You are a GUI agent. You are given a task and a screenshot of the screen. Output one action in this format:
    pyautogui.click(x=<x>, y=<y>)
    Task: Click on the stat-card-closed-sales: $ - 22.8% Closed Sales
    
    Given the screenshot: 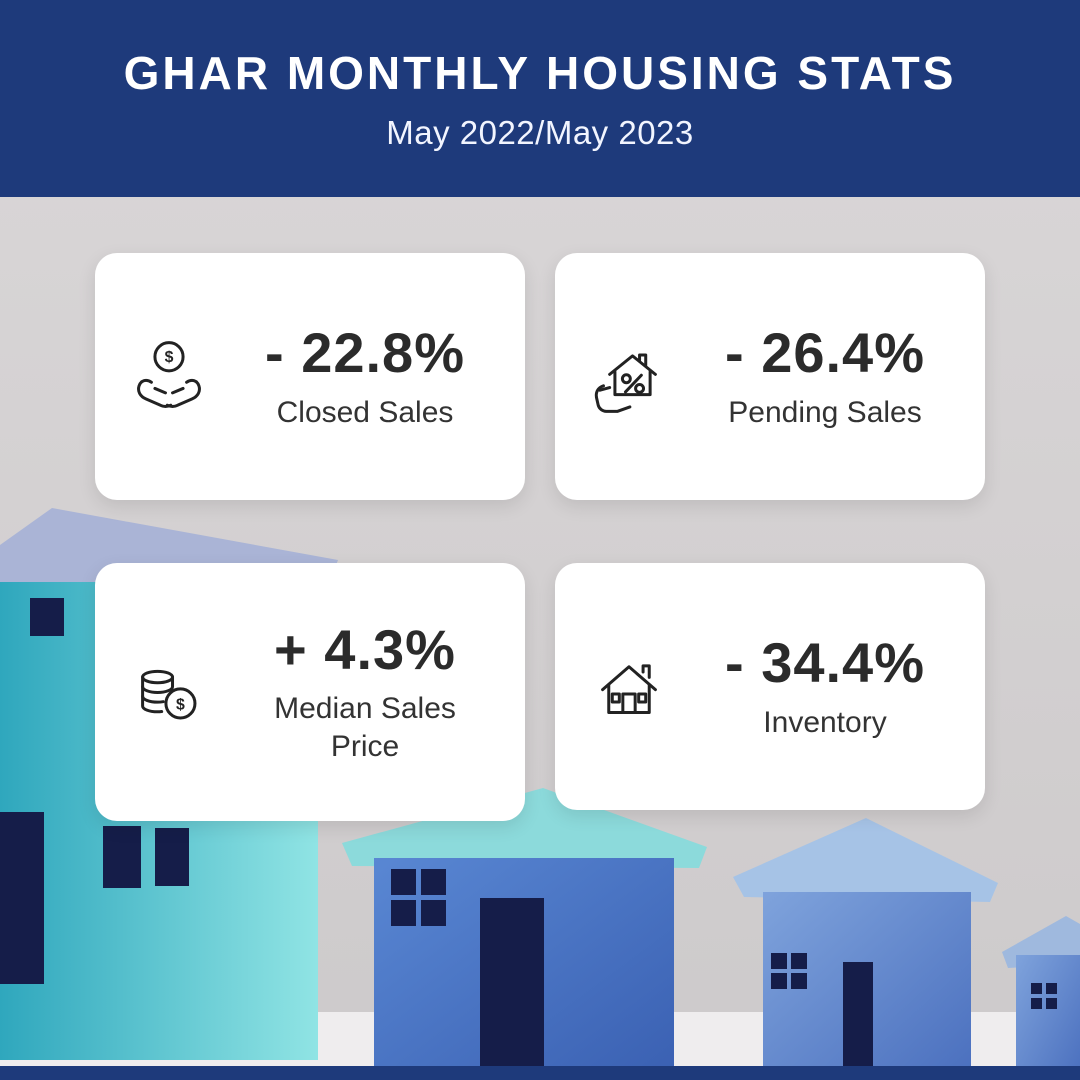 What is the action you would take?
    pyautogui.click(x=310, y=376)
    